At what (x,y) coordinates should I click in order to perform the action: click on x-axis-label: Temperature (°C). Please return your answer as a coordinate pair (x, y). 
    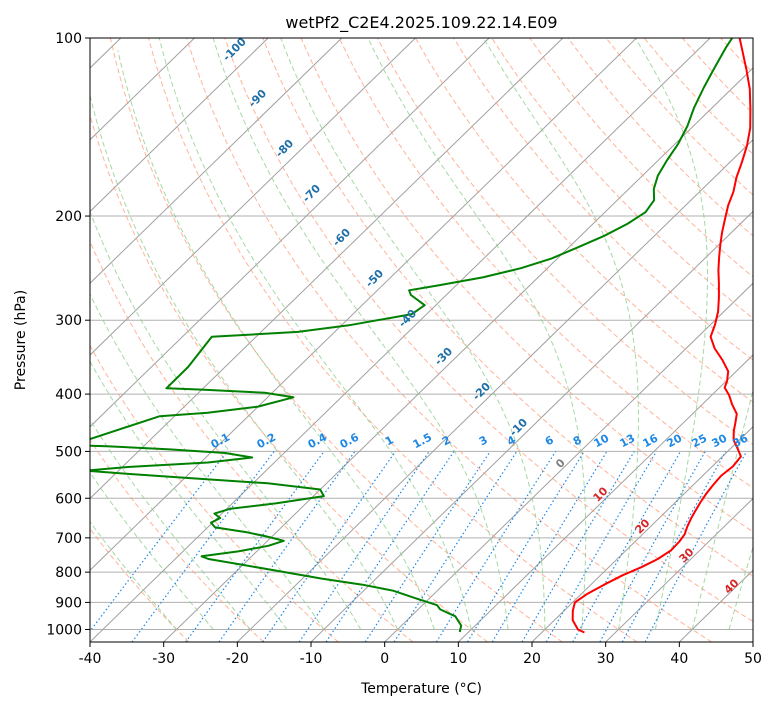
    Looking at the image, I should click on (421, 689).